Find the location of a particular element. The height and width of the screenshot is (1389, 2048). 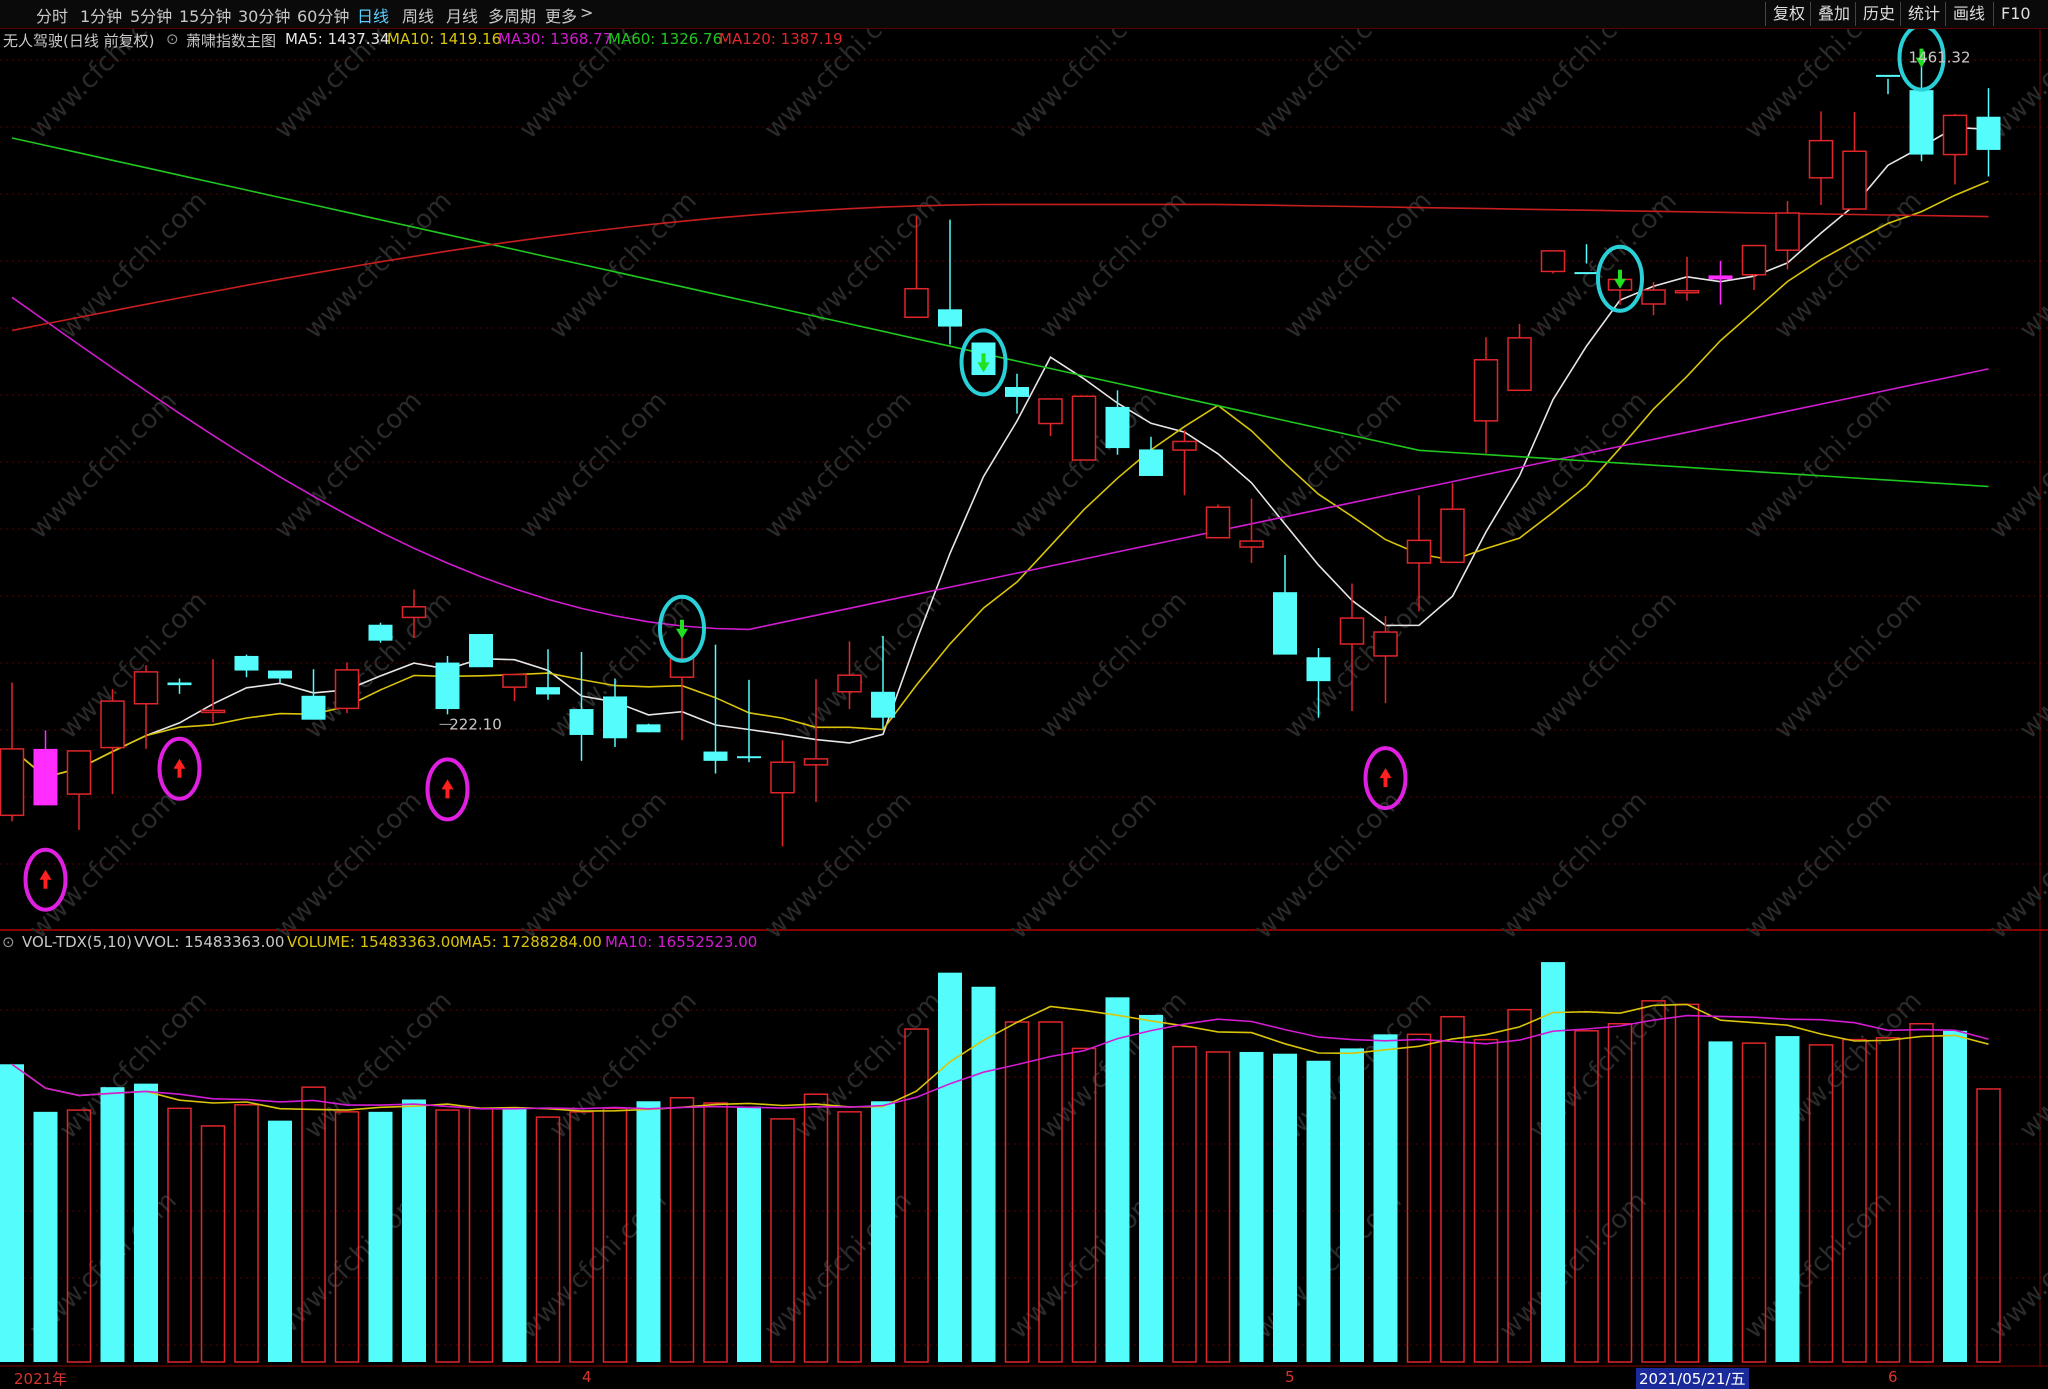

fuquan-button: 复权 is located at coordinates (1788, 14).